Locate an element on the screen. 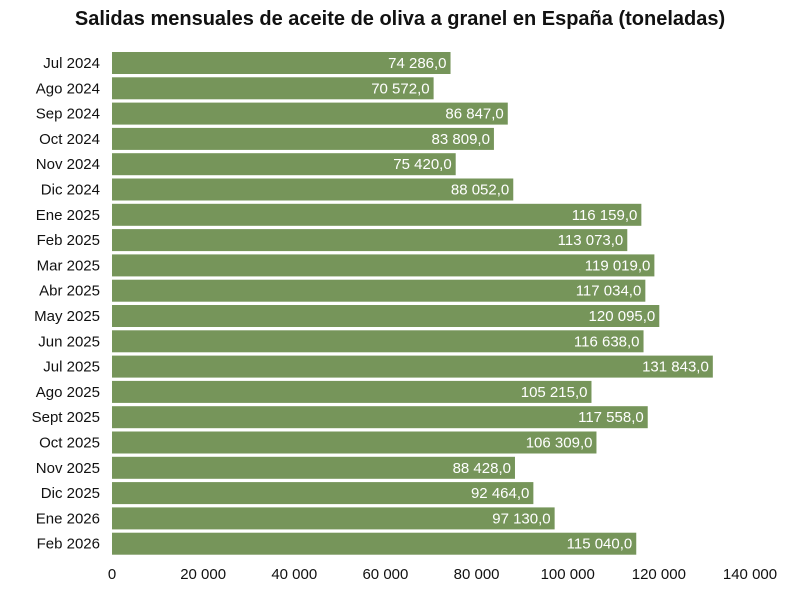  category-label: Feb 2025 is located at coordinates (68, 240).